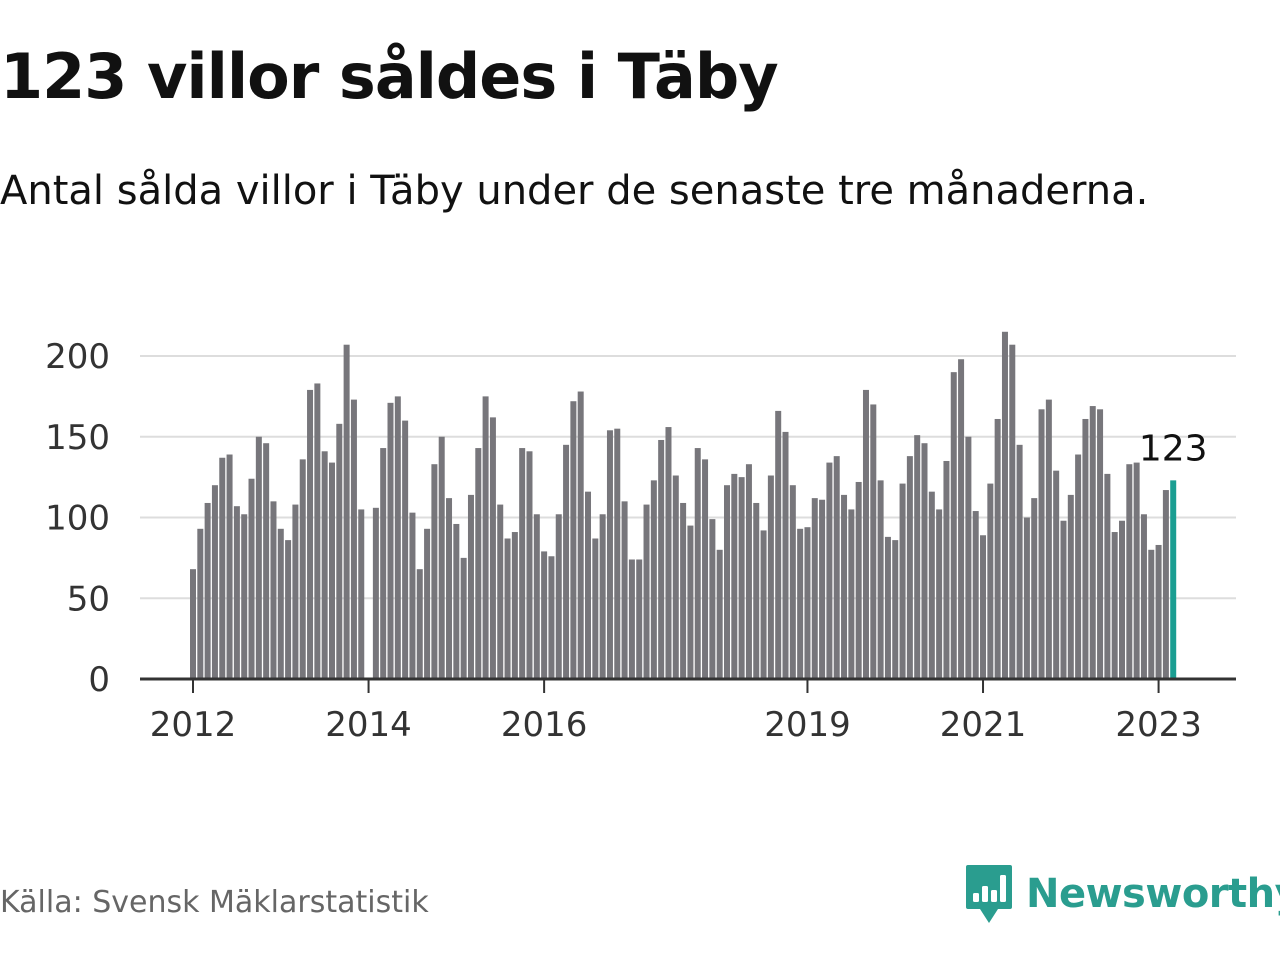  What do you see at coordinates (99, 680) in the screenshot?
I see `y-tick-label-0: 0` at bounding box center [99, 680].